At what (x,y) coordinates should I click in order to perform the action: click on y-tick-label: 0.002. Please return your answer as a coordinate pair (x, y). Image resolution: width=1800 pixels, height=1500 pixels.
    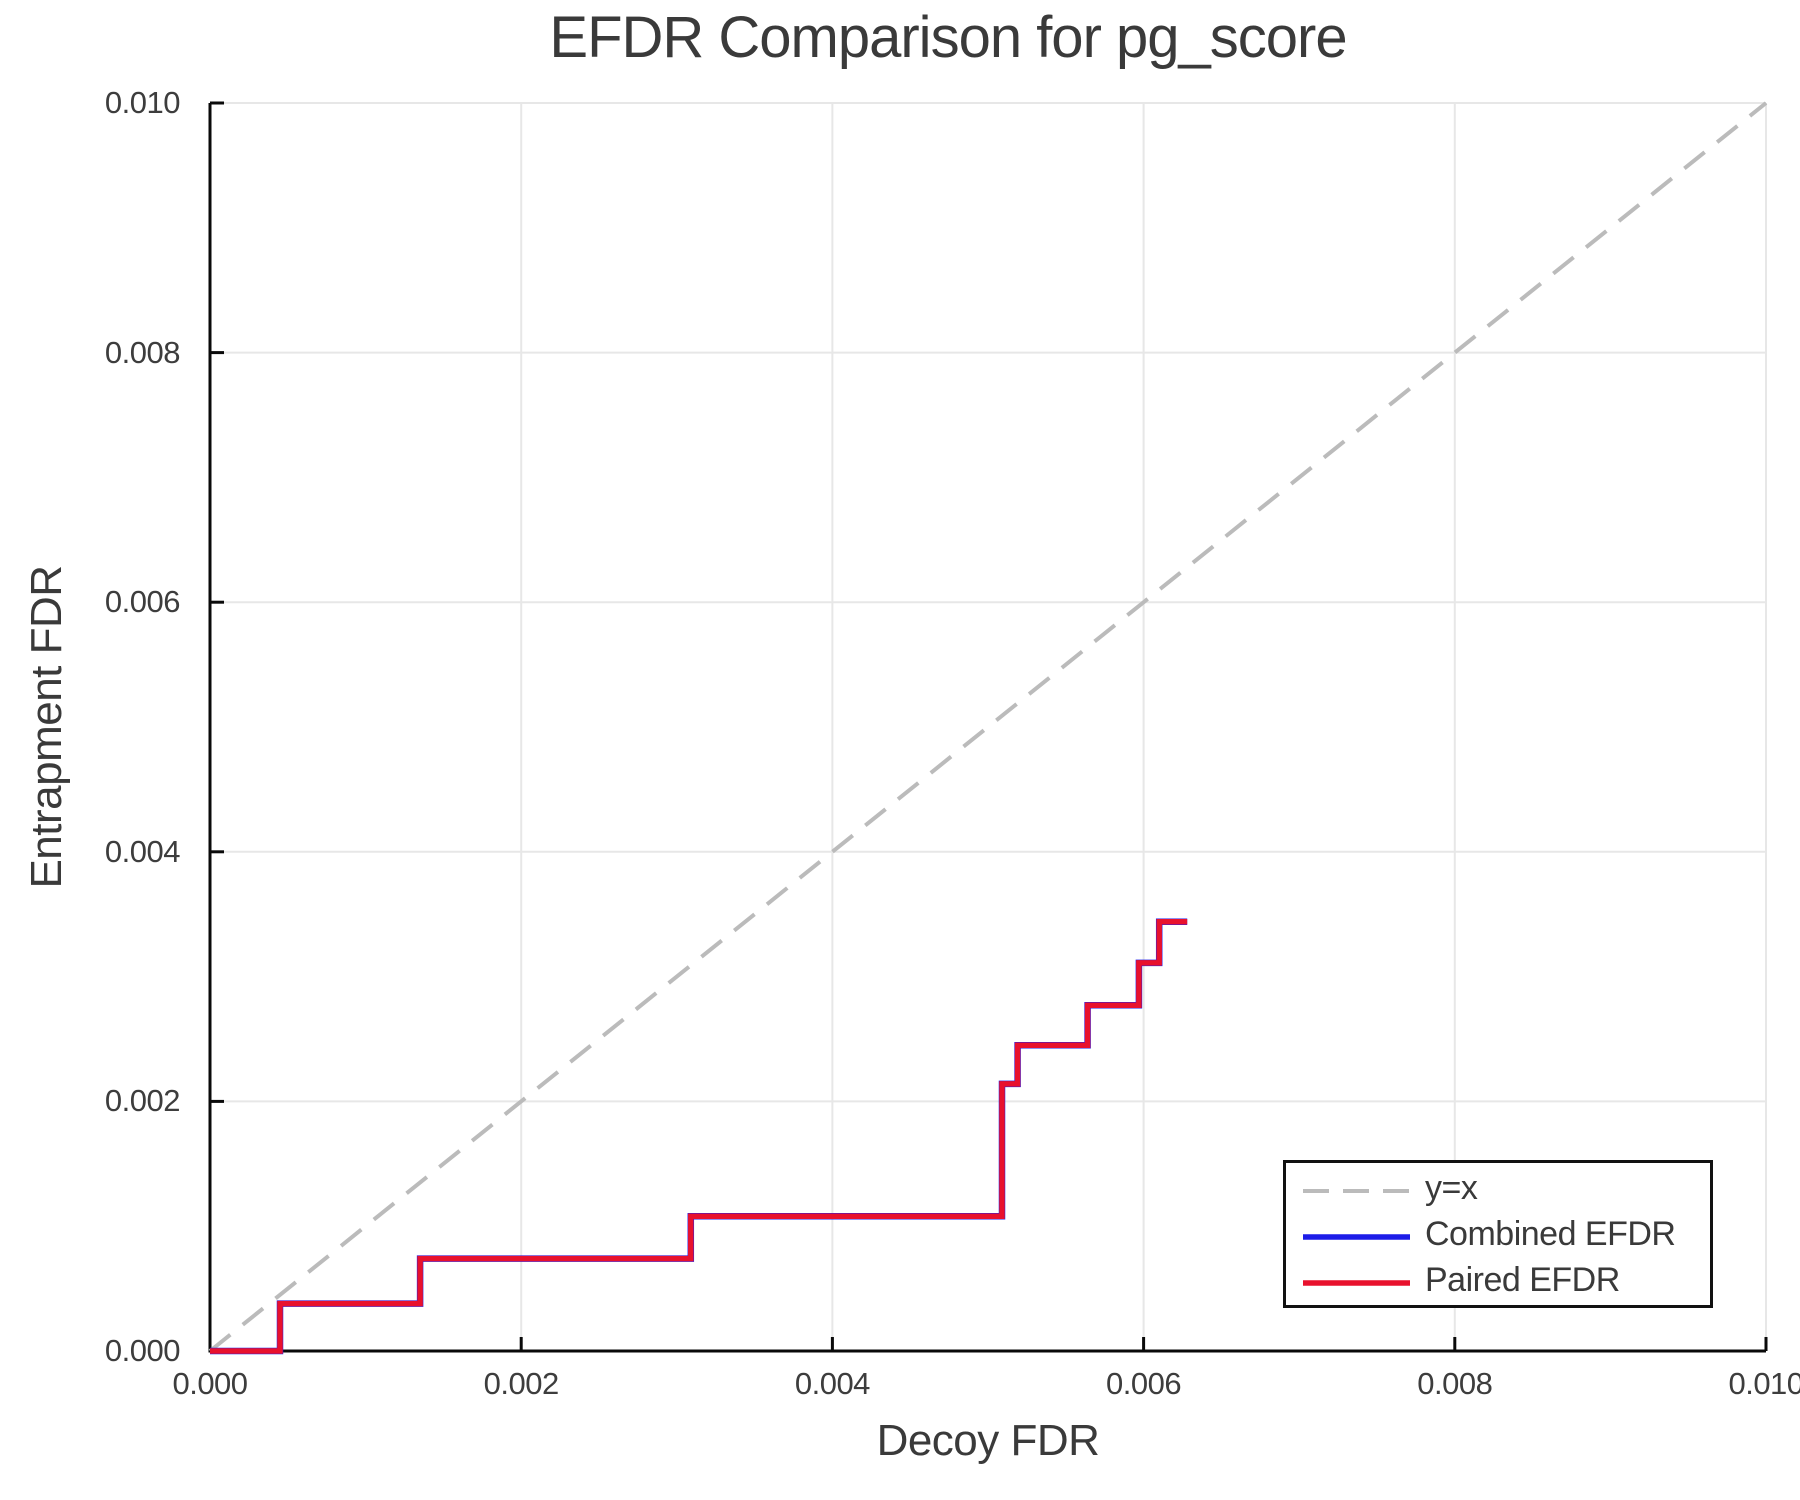
    Looking at the image, I should click on (142, 1101).